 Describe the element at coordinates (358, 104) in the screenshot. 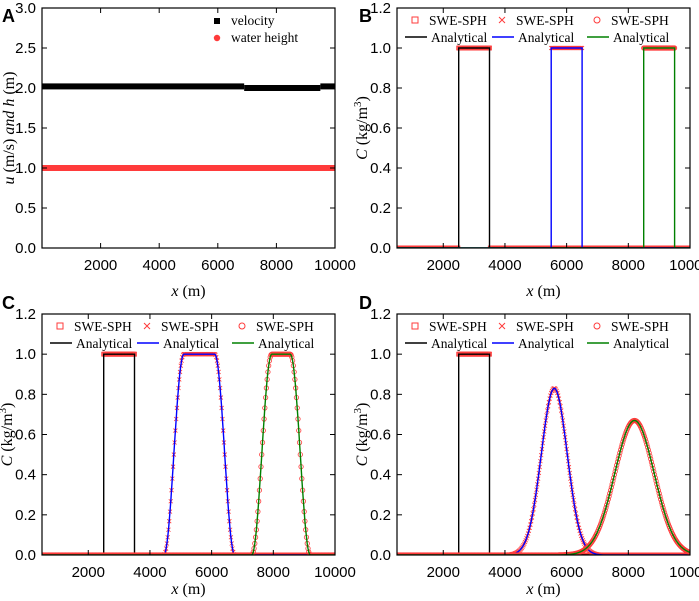

I see `y-axis-label-exp: 3` at that location.